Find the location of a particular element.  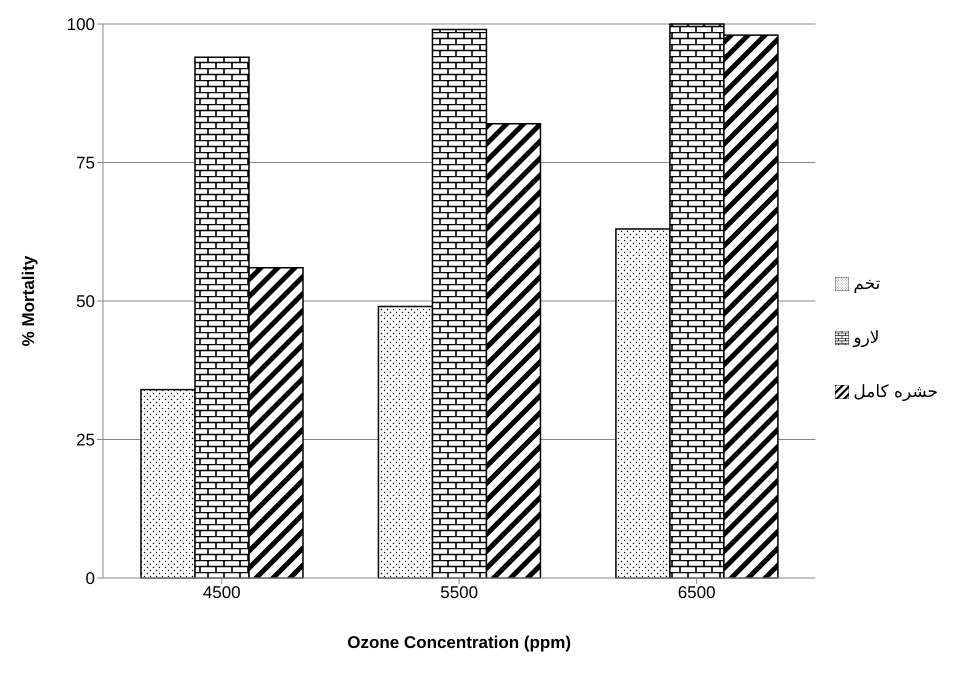

y-axis-title: % Mortality is located at coordinates (28, 300).